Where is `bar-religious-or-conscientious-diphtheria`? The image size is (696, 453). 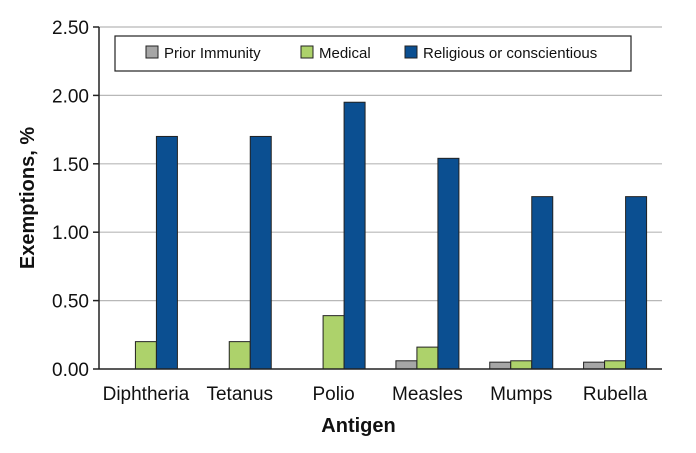 bar-religious-or-conscientious-diphtheria is located at coordinates (166, 252).